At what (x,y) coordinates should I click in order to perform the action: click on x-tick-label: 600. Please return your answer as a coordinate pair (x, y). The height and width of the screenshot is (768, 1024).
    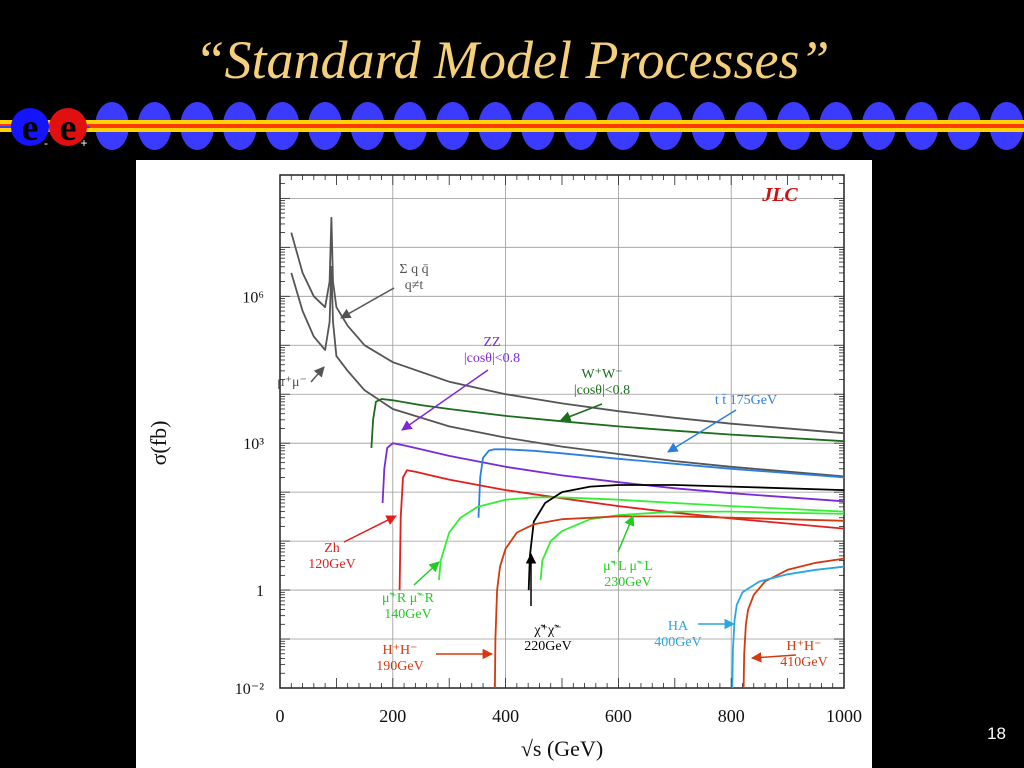
    Looking at the image, I should click on (618, 716).